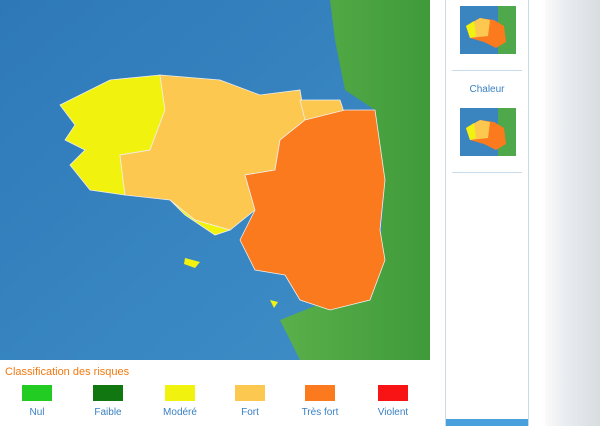  I want to click on legend-label: Nul, so click(37, 412).